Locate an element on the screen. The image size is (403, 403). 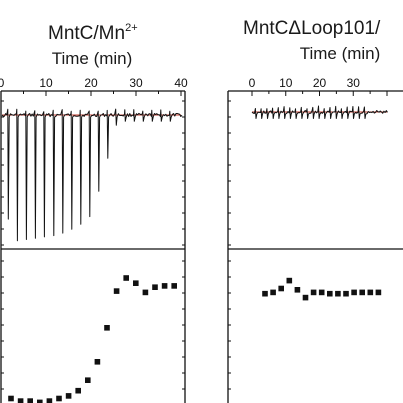
right-thermogram is located at coordinates (319, 112).